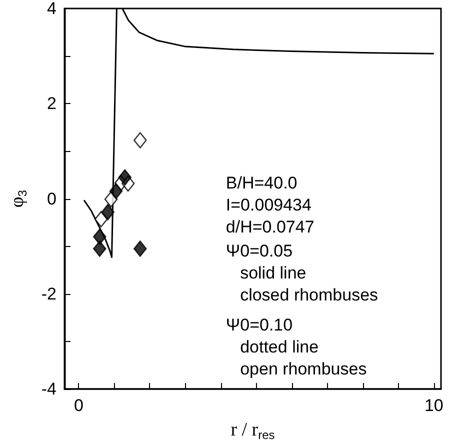  Describe the element at coordinates (434, 405) in the screenshot. I see `x-tick-label: 10` at that location.